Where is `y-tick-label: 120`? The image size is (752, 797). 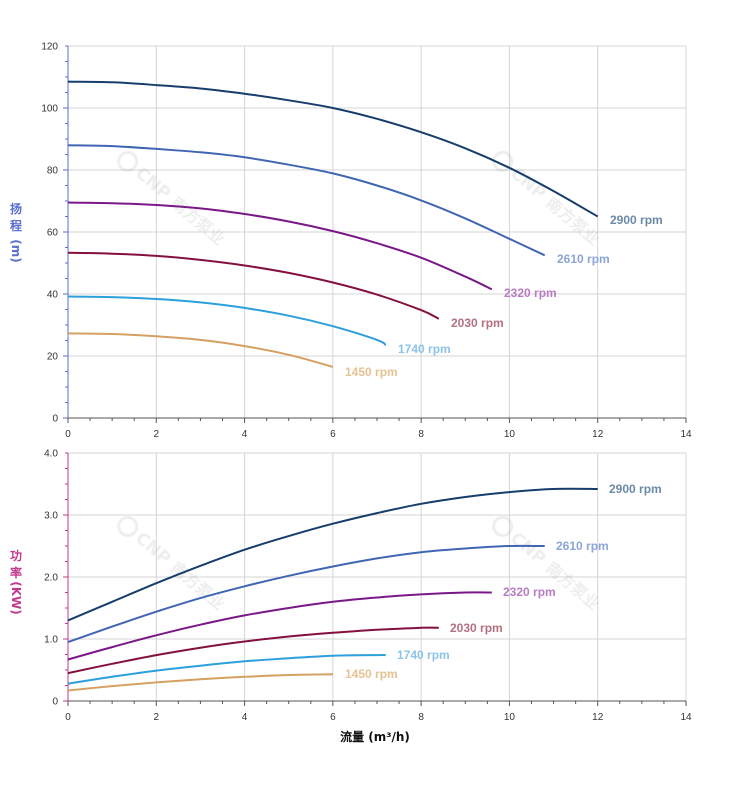 y-tick-label: 120 is located at coordinates (49, 47).